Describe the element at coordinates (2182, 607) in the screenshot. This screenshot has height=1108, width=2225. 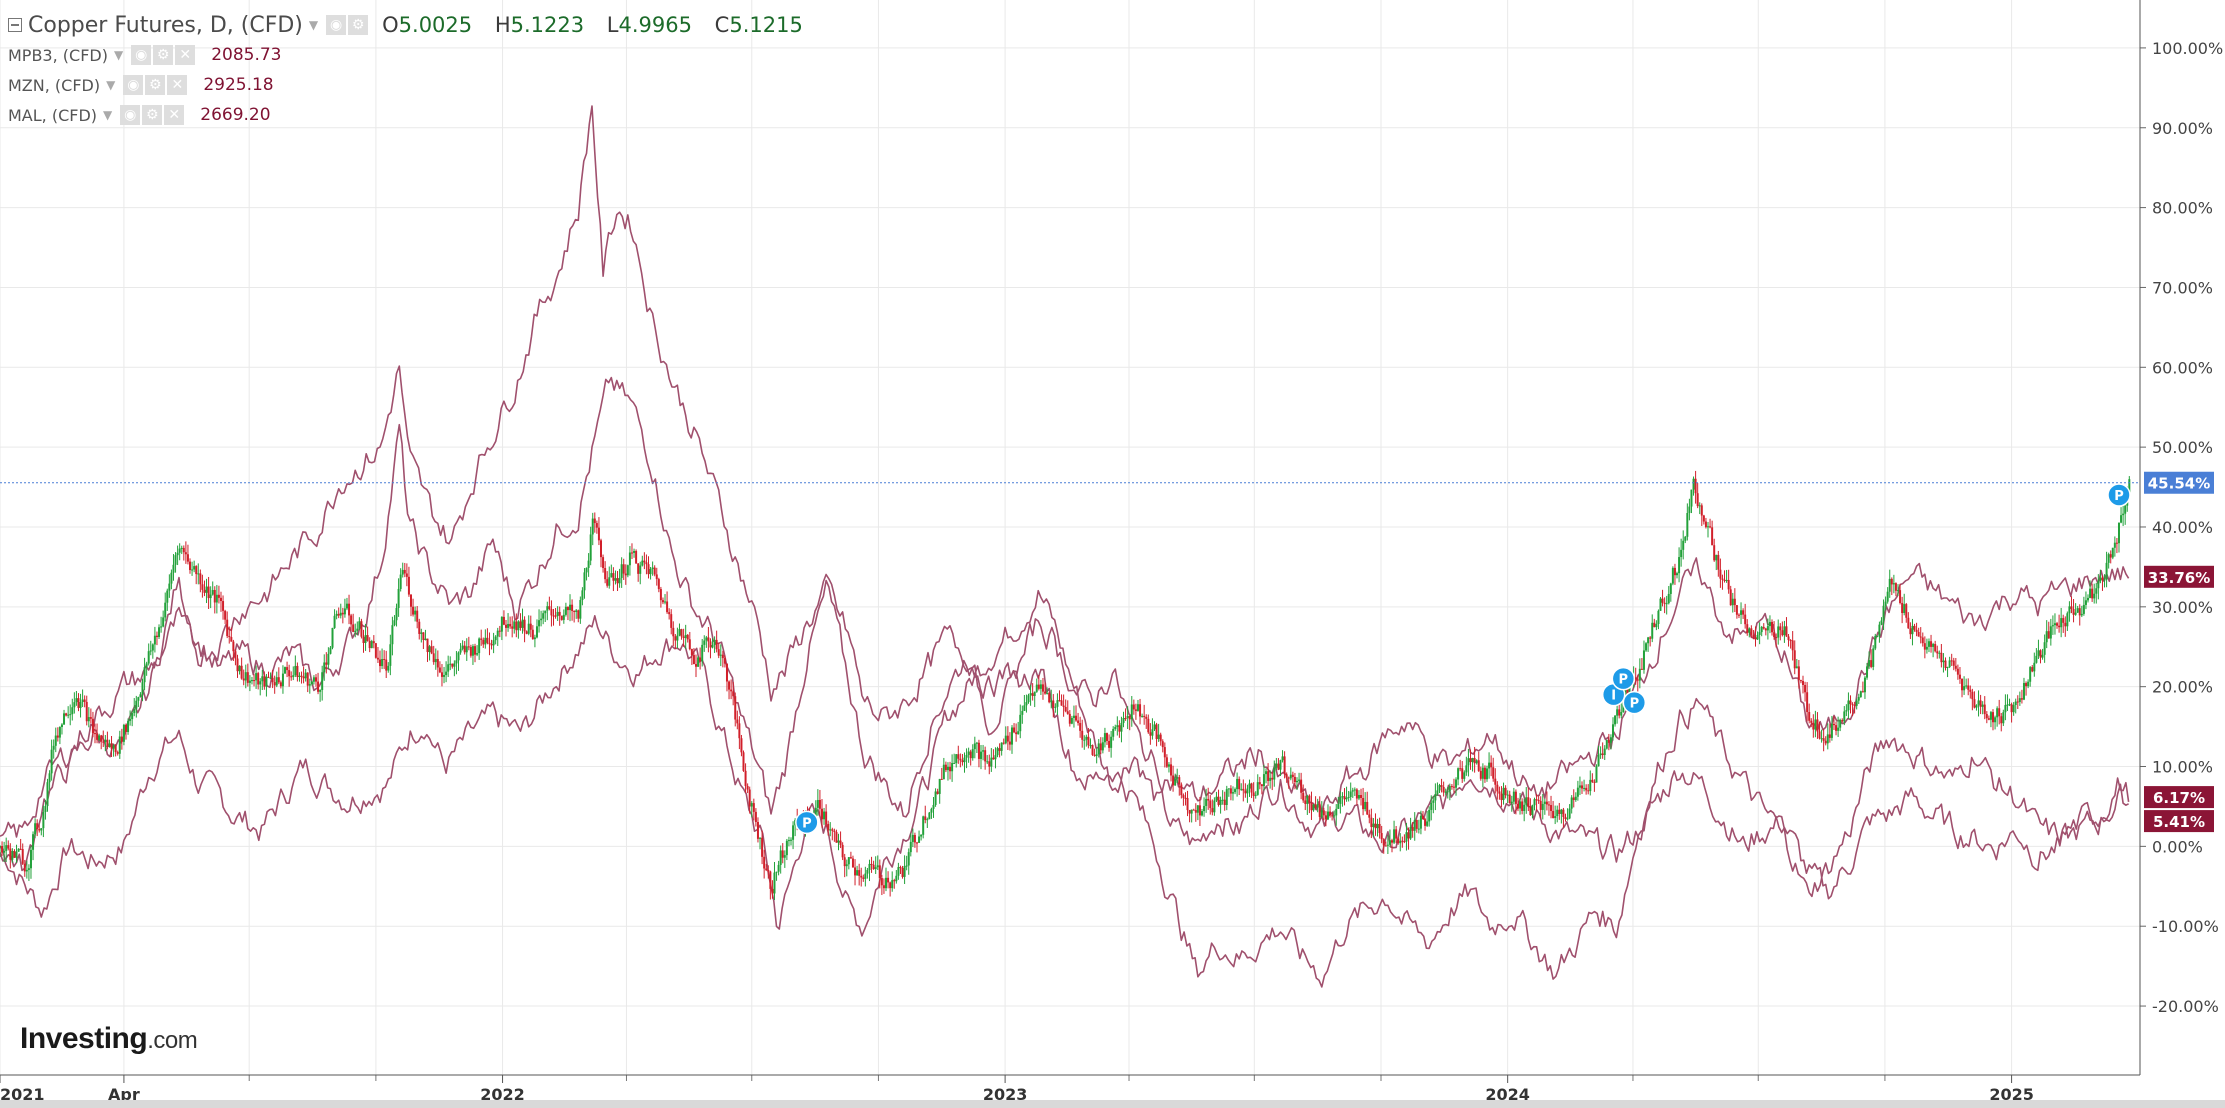
I see `y-tick-label: 30.00%` at that location.